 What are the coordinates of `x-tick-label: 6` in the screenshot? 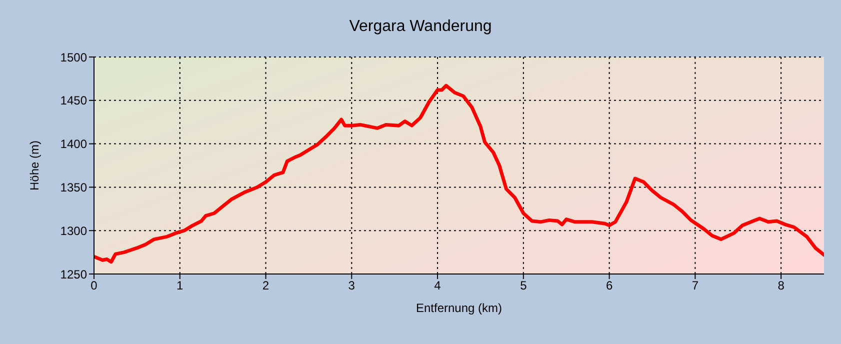 It's located at (609, 285).